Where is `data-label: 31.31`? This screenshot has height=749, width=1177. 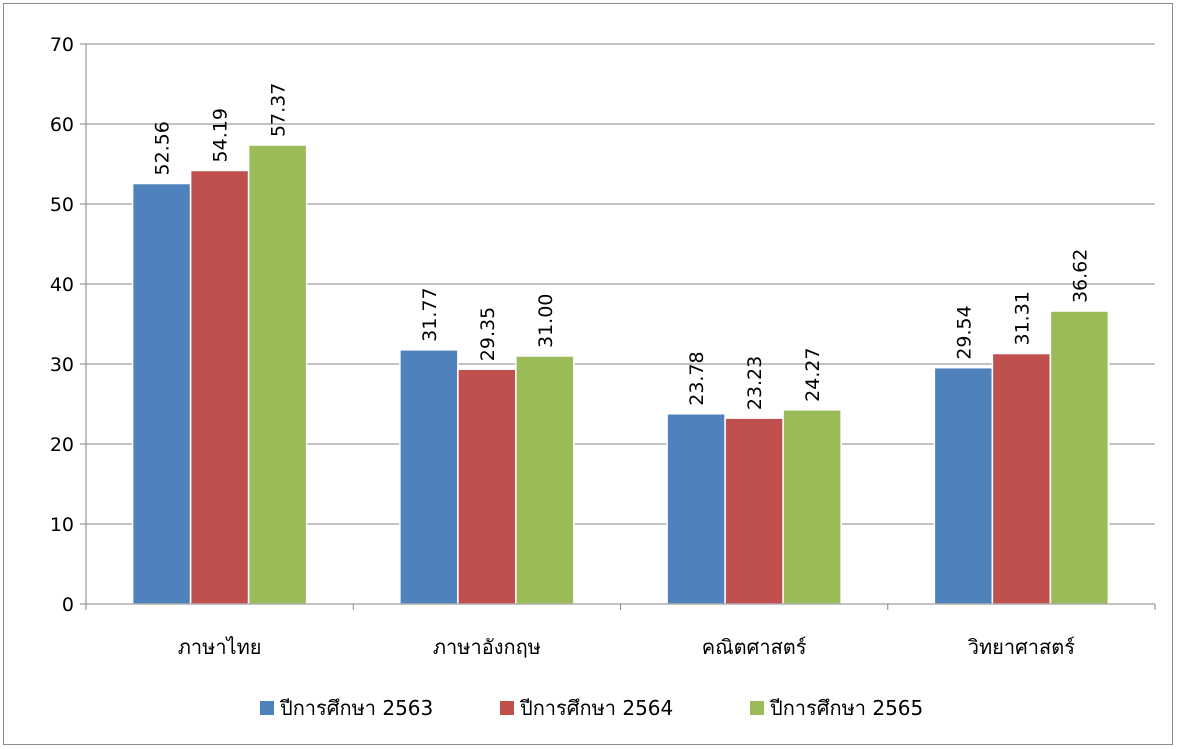
data-label: 31.31 is located at coordinates (1022, 318).